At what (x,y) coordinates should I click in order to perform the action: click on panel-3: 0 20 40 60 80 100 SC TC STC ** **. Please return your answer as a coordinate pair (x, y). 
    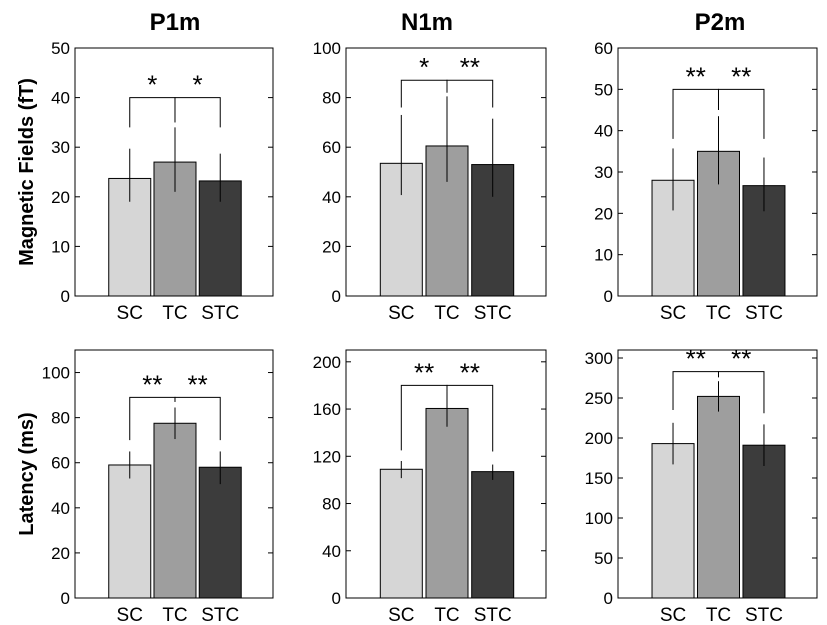
    Looking at the image, I should click on (158, 487).